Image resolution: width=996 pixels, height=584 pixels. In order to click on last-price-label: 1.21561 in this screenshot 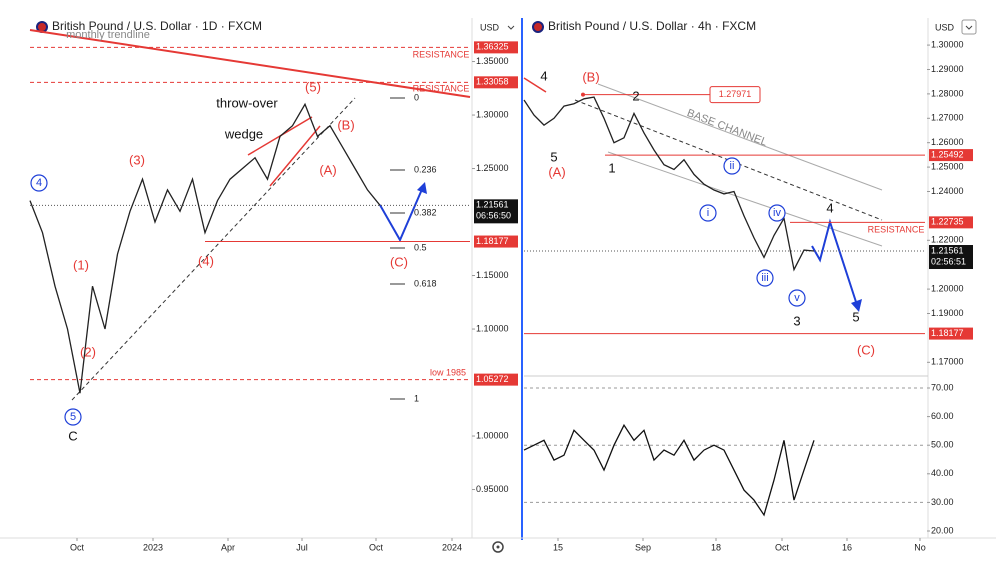, I will do `click(947, 250)`.